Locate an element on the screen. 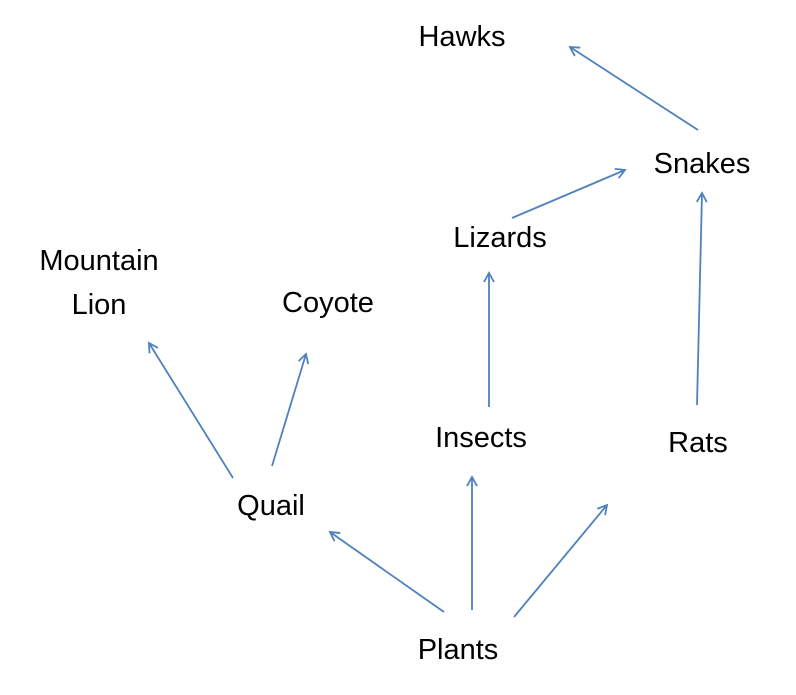 The height and width of the screenshot is (695, 796). node-mountain-lion: Mountain Lion is located at coordinates (98, 283).